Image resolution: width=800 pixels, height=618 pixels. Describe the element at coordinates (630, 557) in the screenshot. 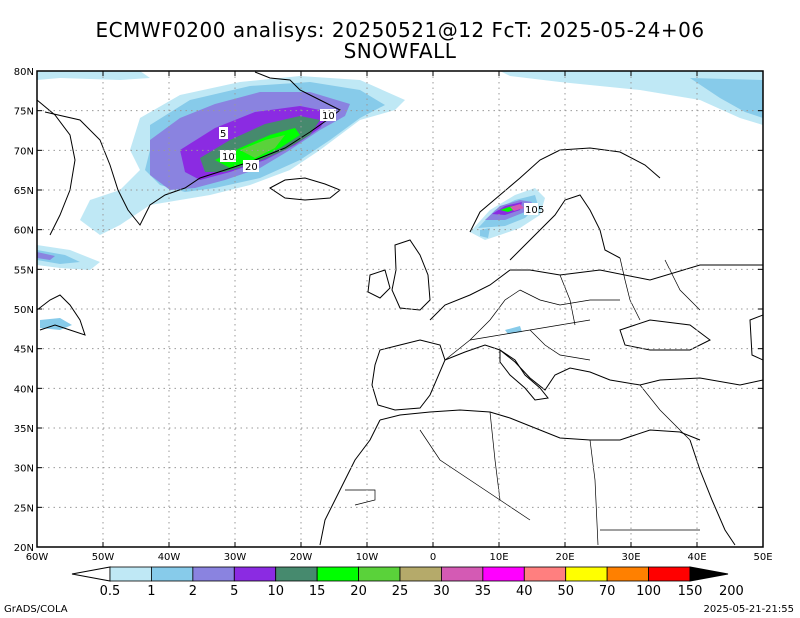

I see `lon-tick-label: 30E` at that location.